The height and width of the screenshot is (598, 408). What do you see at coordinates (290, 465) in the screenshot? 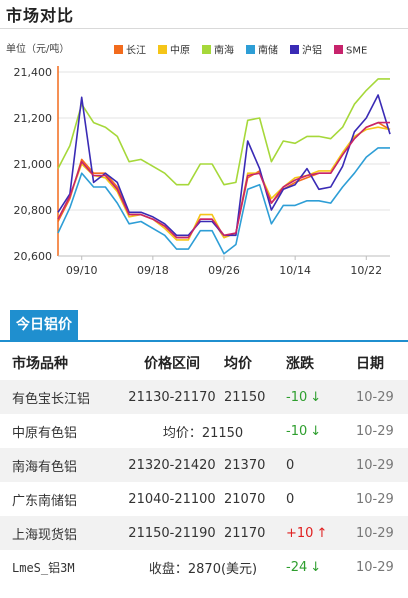
I see `price-change-value: 0` at bounding box center [290, 465].